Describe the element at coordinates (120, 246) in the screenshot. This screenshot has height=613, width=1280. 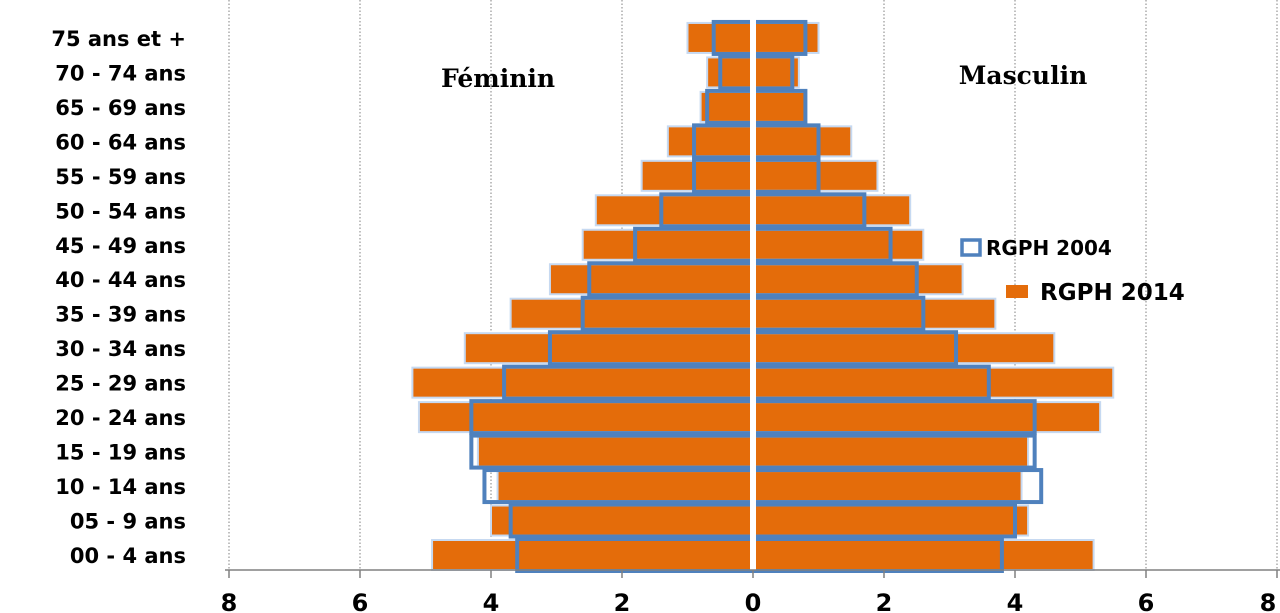
I see `age-group-label: 45 - 49 ans` at that location.